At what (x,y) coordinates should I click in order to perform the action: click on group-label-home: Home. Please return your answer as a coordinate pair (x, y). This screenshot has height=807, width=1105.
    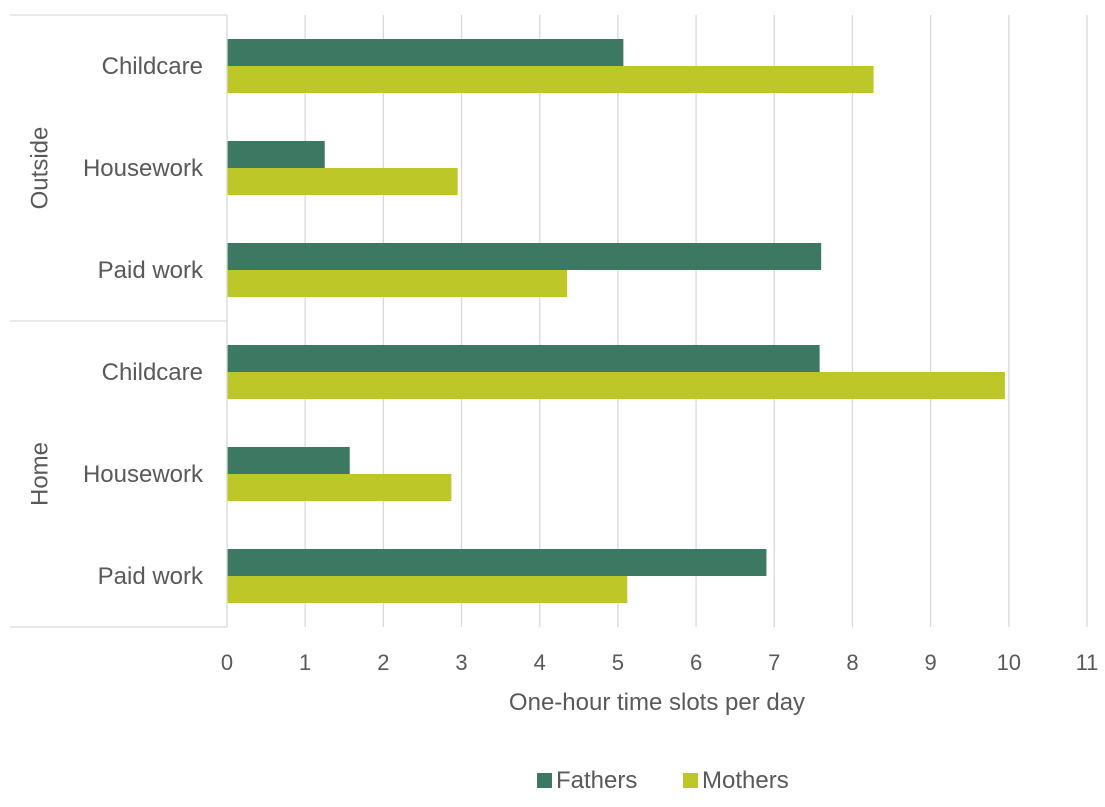
    Looking at the image, I should click on (40, 474).